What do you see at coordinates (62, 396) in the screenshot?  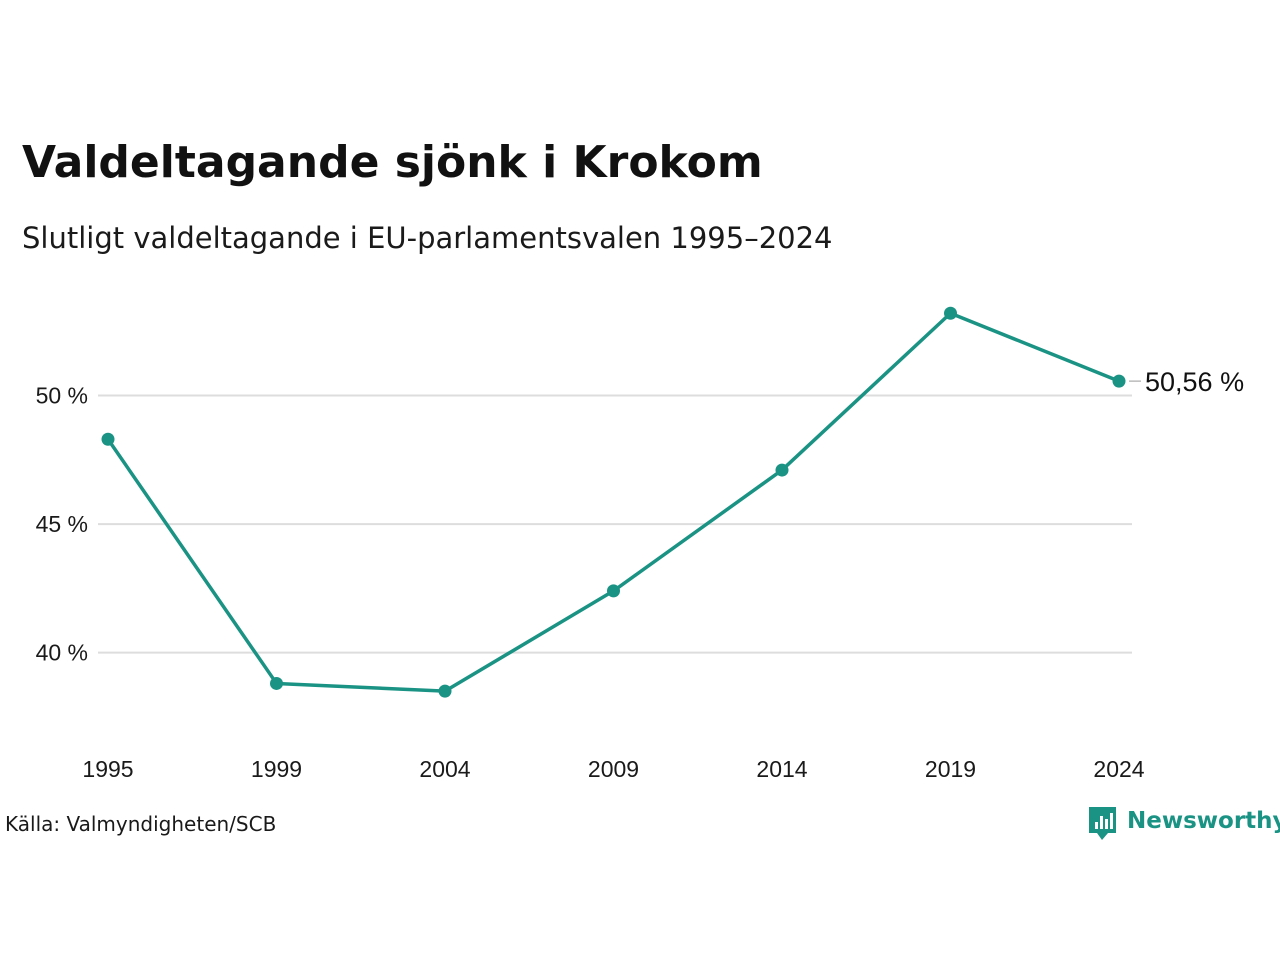 I see `y-tick-label: 50 %` at bounding box center [62, 396].